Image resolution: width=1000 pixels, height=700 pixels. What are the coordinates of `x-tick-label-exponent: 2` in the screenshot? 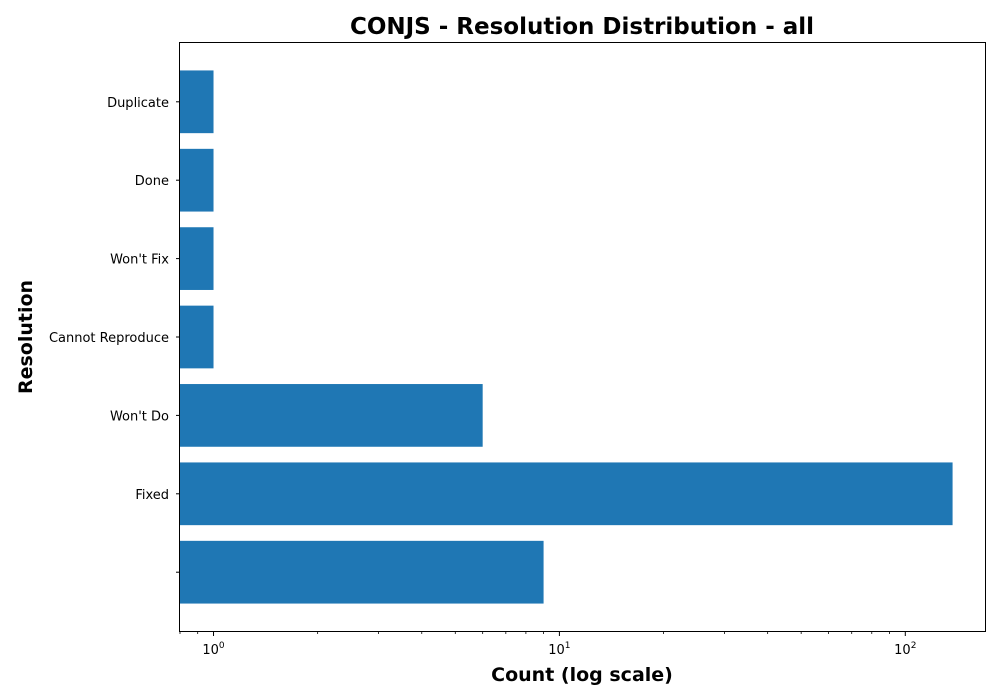 It's located at (914, 646).